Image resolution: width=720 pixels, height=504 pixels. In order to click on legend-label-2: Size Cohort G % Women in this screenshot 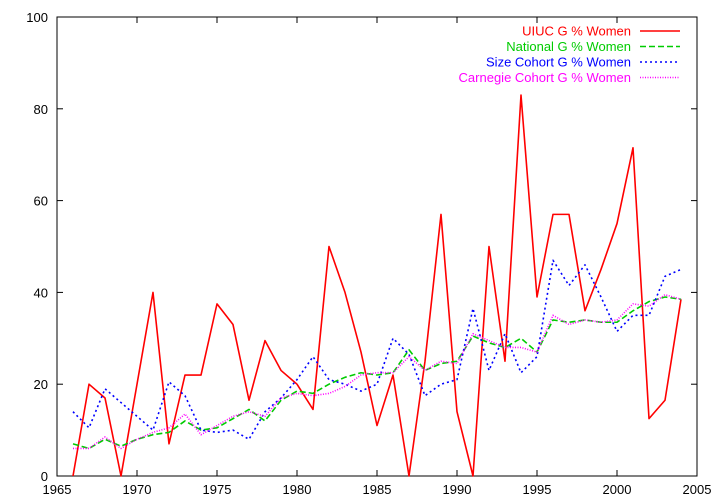, I will do `click(558, 62)`.